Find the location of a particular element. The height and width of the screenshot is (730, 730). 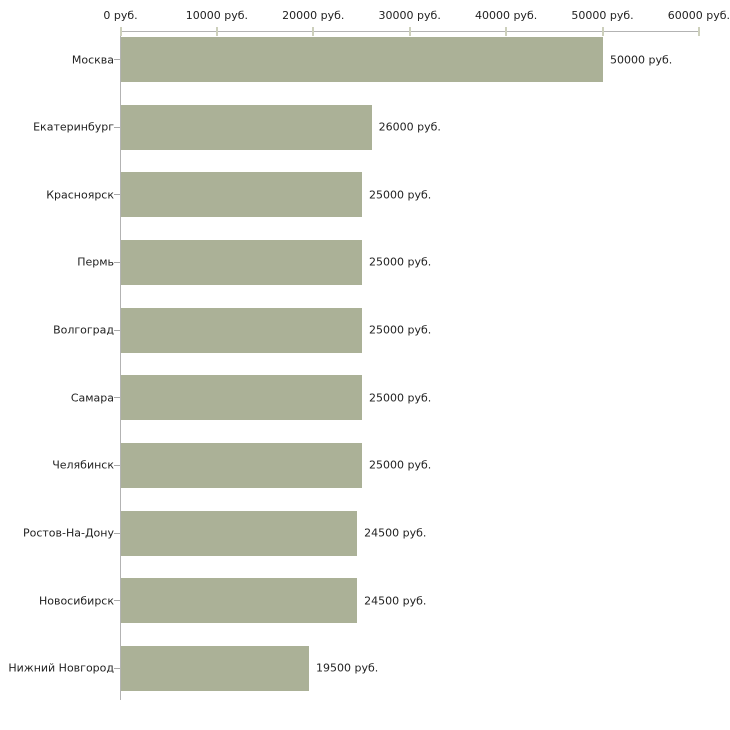

chart-row: Новосибирск 24500 руб. is located at coordinates (365, 601).